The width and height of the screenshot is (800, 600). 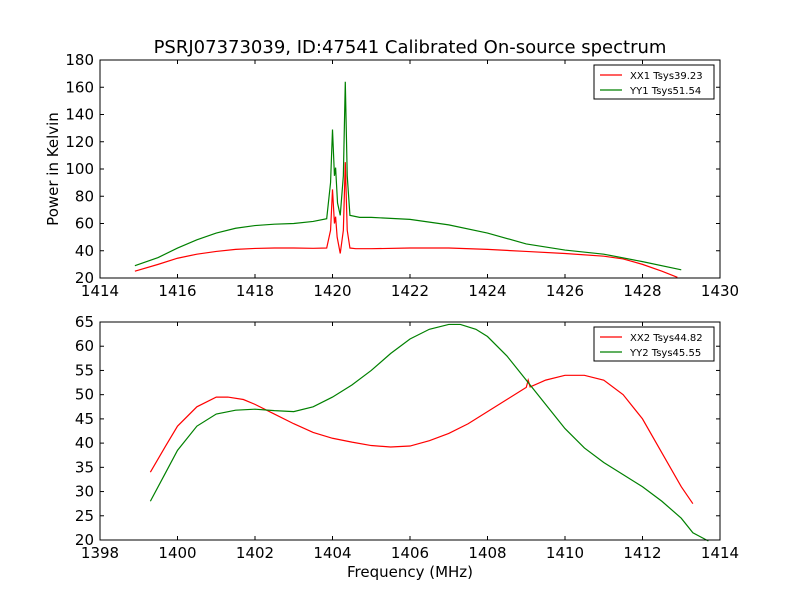 I want to click on x-tick-label: 1408, so click(x=487, y=553).